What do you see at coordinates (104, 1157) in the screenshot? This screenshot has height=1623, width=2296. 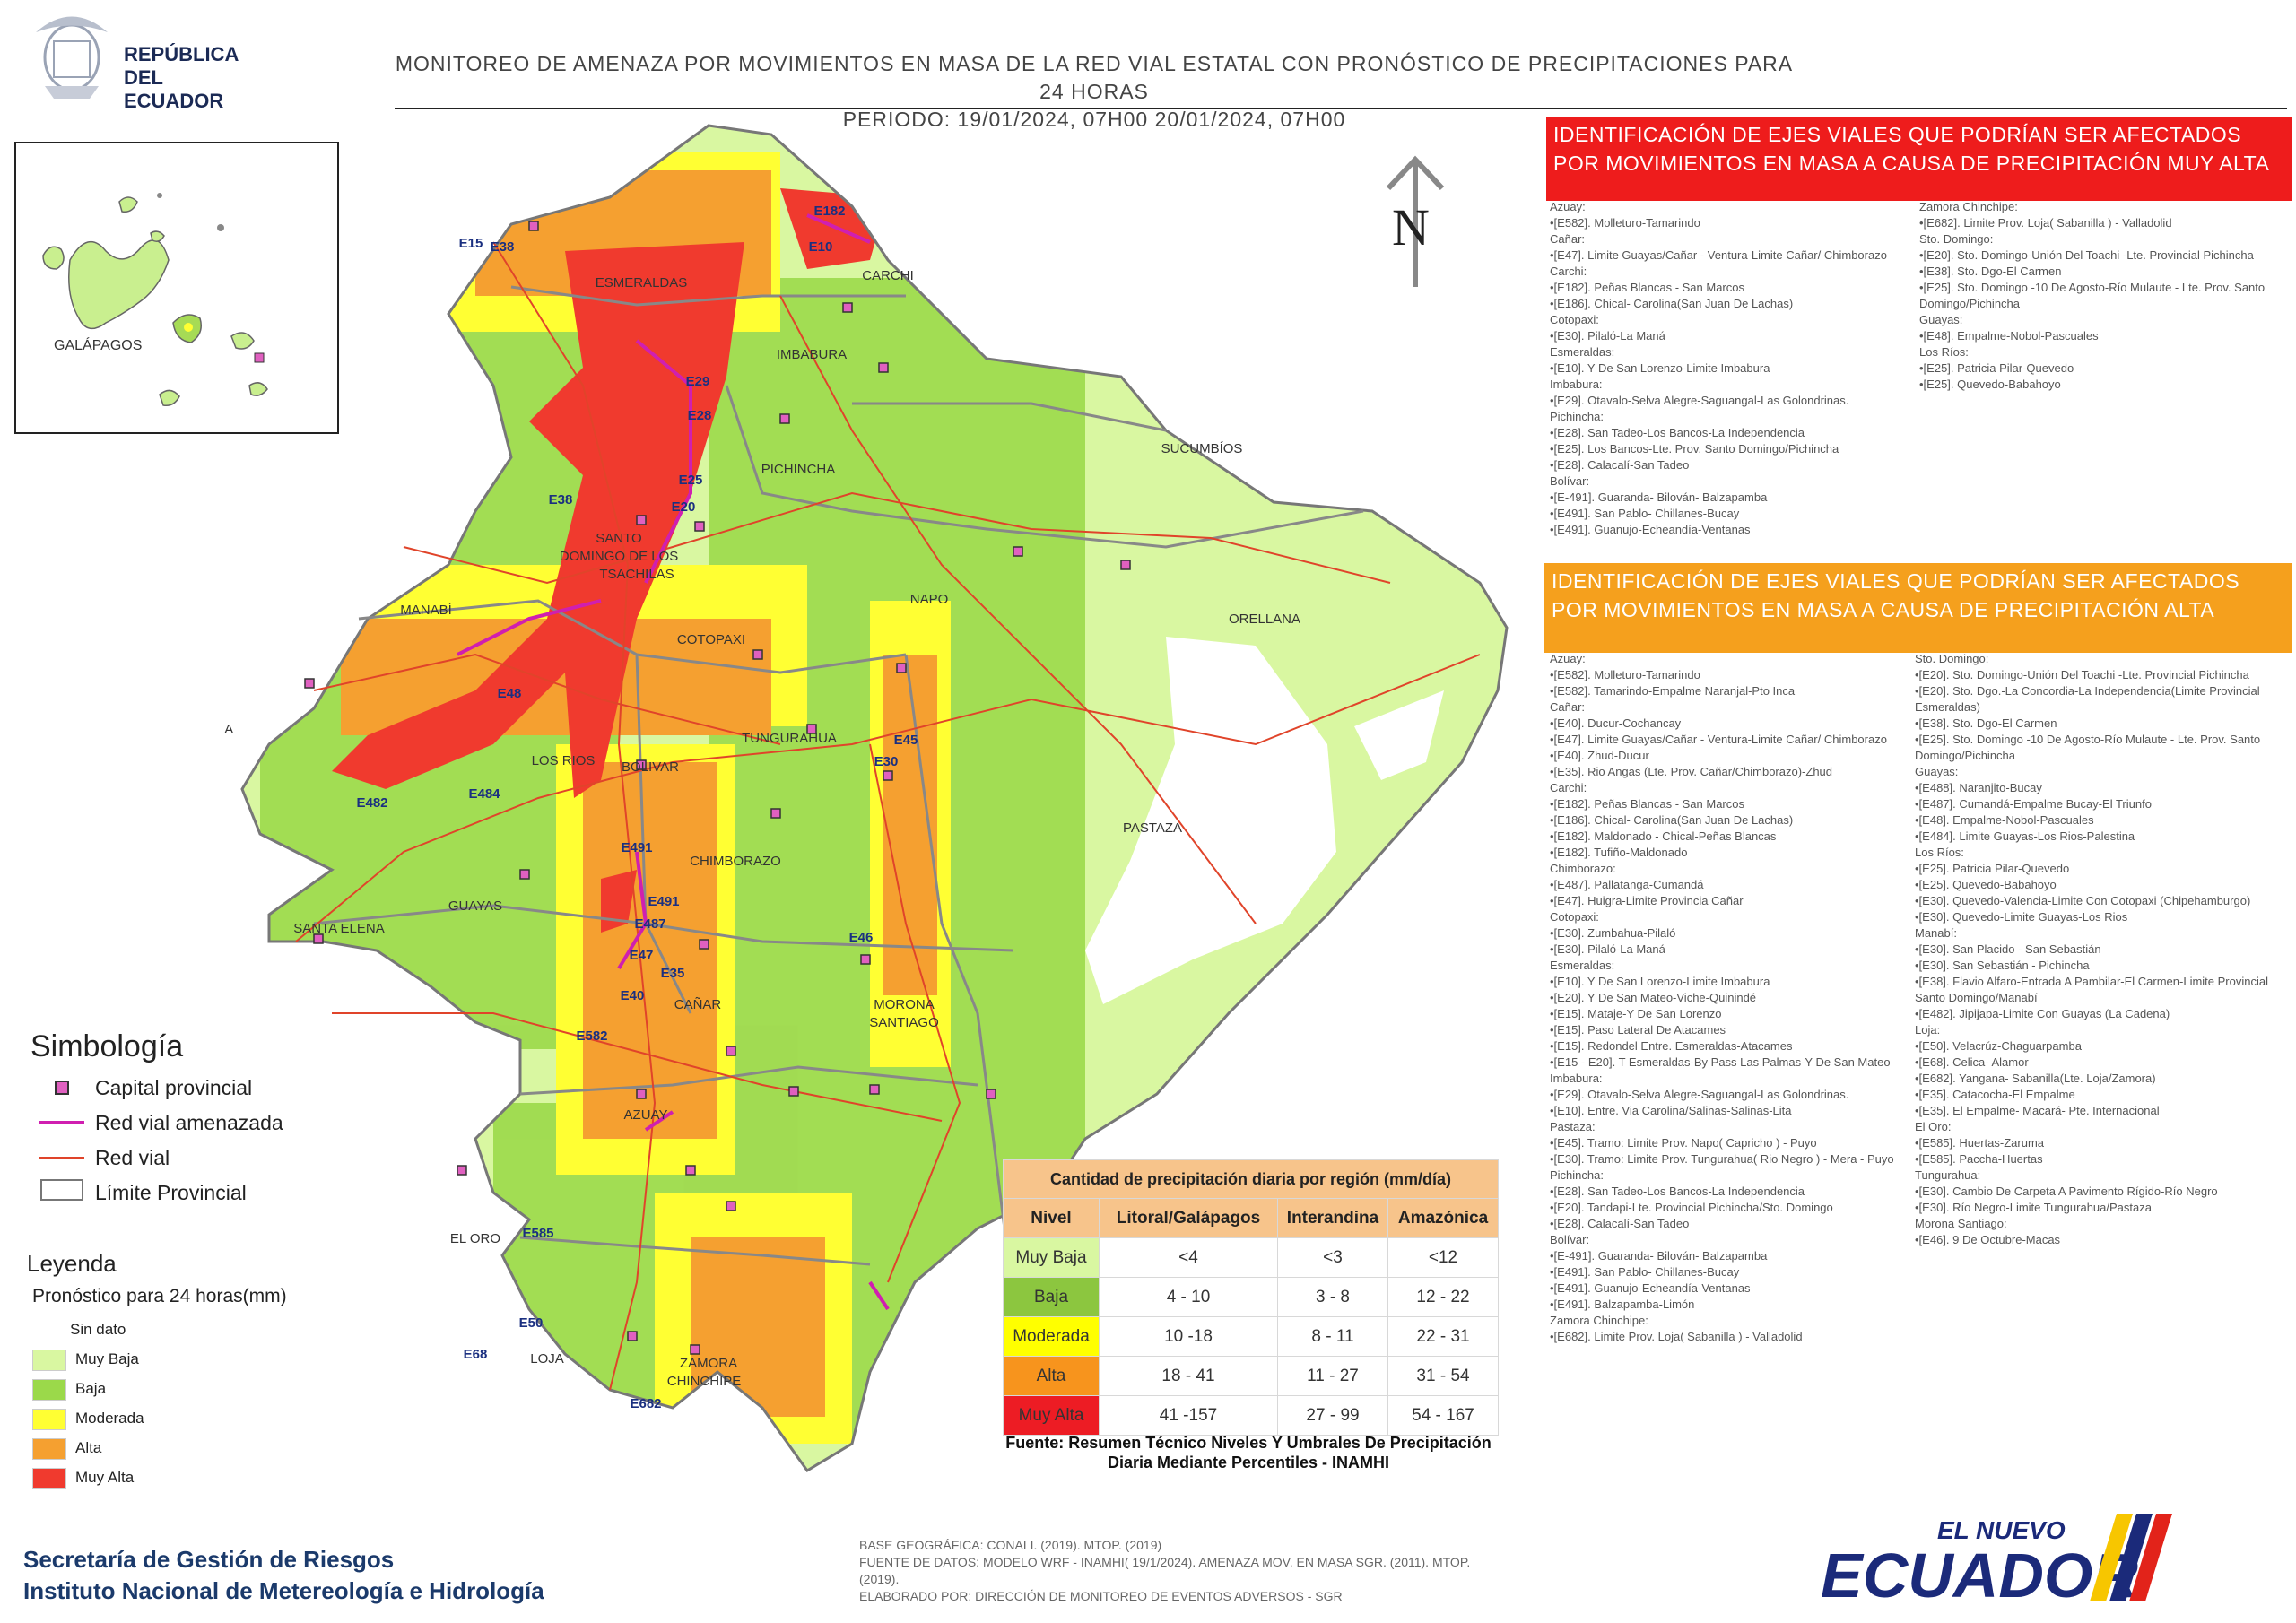 I see `legend-road: Red vial` at bounding box center [104, 1157].